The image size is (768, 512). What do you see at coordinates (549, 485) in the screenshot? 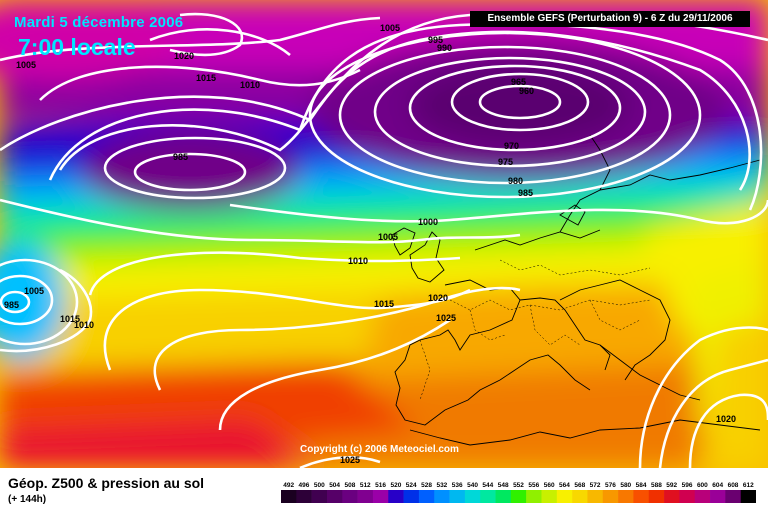
I see `scale-label: 560` at bounding box center [549, 485].